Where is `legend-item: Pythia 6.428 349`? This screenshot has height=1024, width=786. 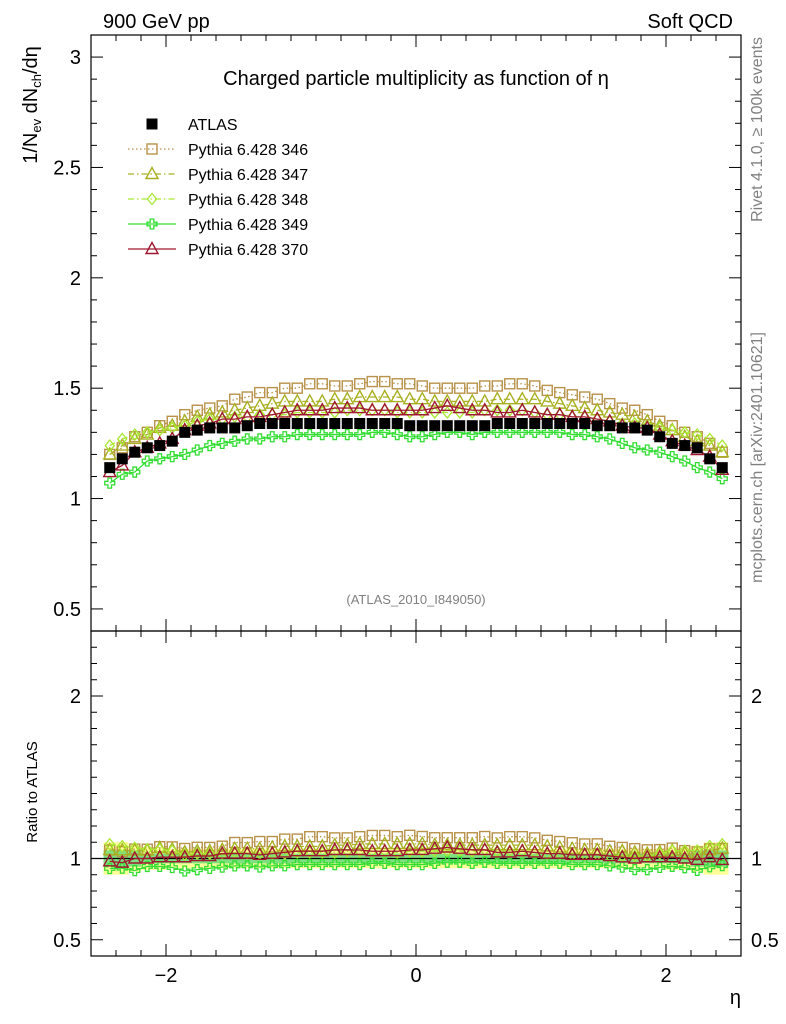
legend-item: Pythia 6.428 349 is located at coordinates (218, 225).